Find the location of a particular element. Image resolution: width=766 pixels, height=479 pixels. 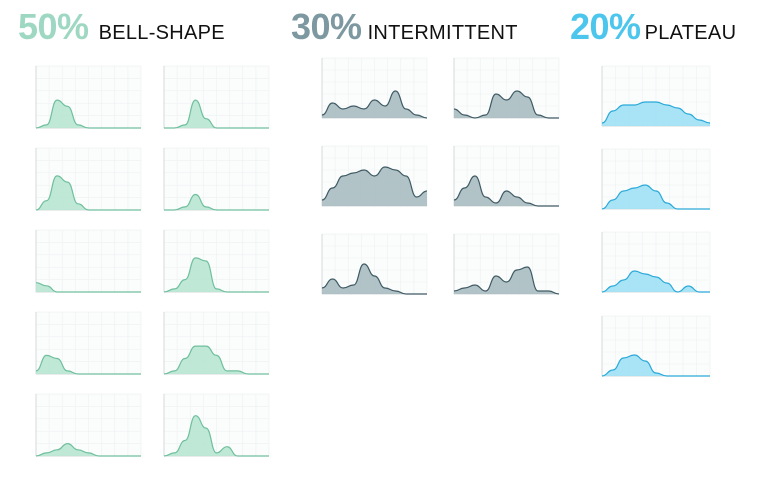

label-intermittent: INTERMITTENT is located at coordinates (442, 33).